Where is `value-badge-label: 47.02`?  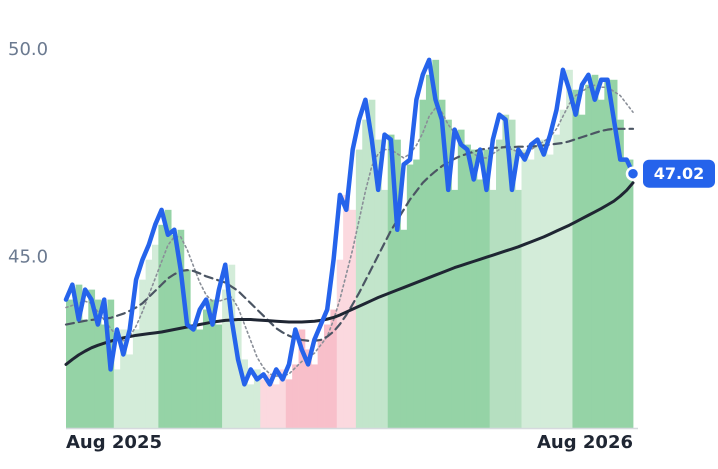
value-badge-label: 47.02 is located at coordinates (679, 173).